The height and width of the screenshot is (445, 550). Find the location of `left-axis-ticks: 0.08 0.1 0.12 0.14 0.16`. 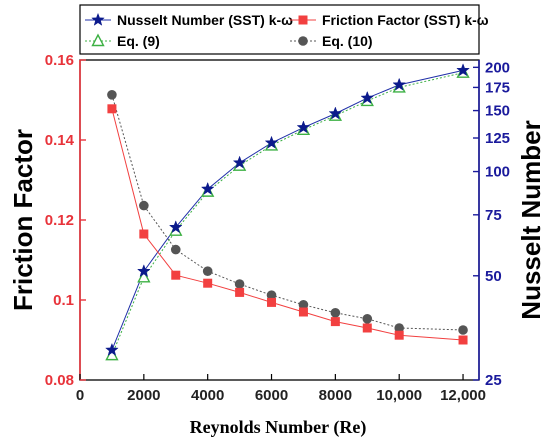

left-axis-ticks: 0.08 0.1 0.12 0.14 0.16 is located at coordinates (65, 220).